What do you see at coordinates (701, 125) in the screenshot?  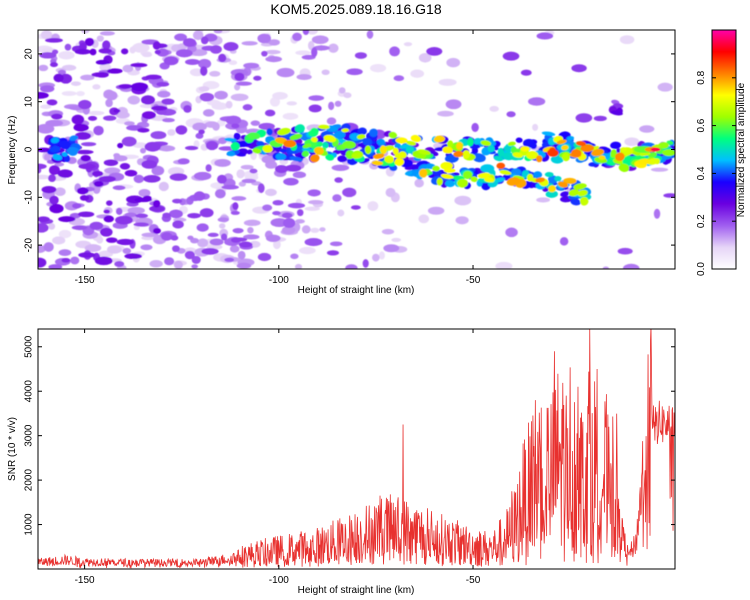 I see `colorbar-tick-label: 0.6` at bounding box center [701, 125].